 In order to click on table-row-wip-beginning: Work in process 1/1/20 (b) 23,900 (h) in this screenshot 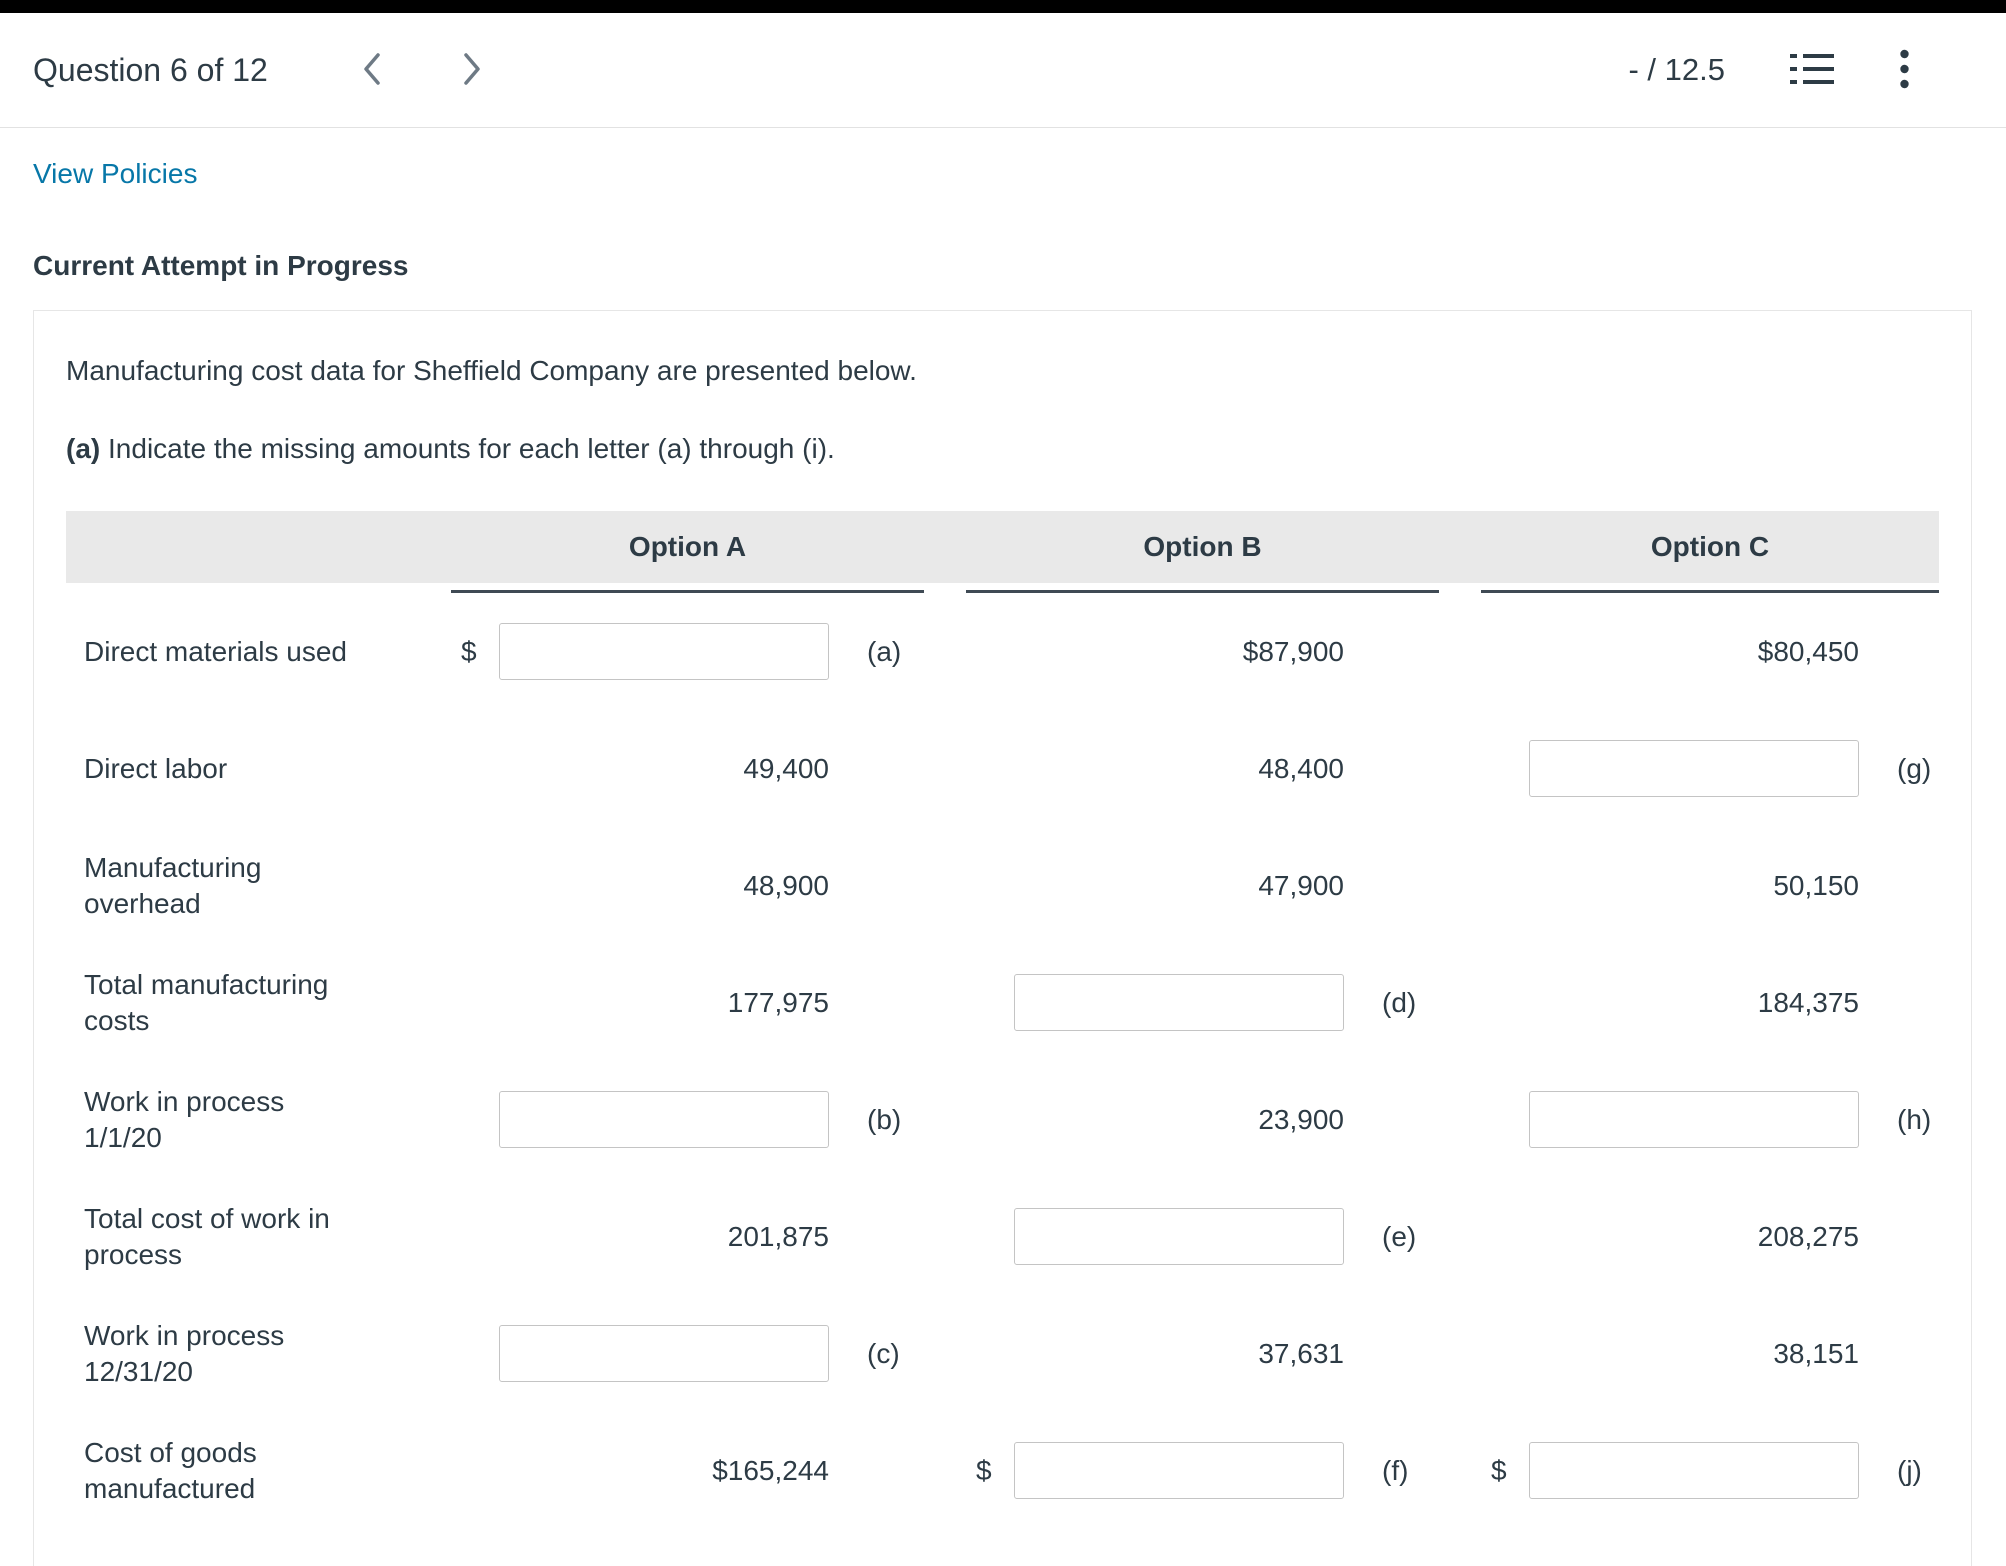, I will do `click(1002, 1119)`.